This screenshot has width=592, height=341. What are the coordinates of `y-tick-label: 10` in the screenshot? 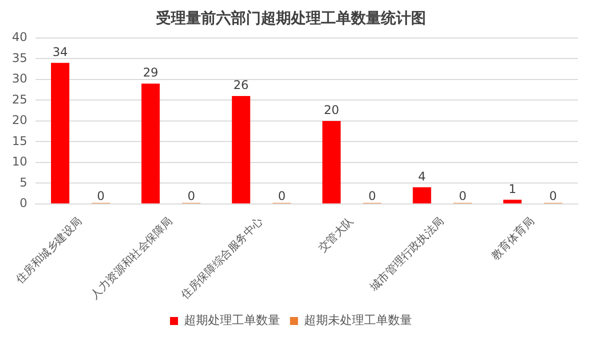 It's located at (20, 161).